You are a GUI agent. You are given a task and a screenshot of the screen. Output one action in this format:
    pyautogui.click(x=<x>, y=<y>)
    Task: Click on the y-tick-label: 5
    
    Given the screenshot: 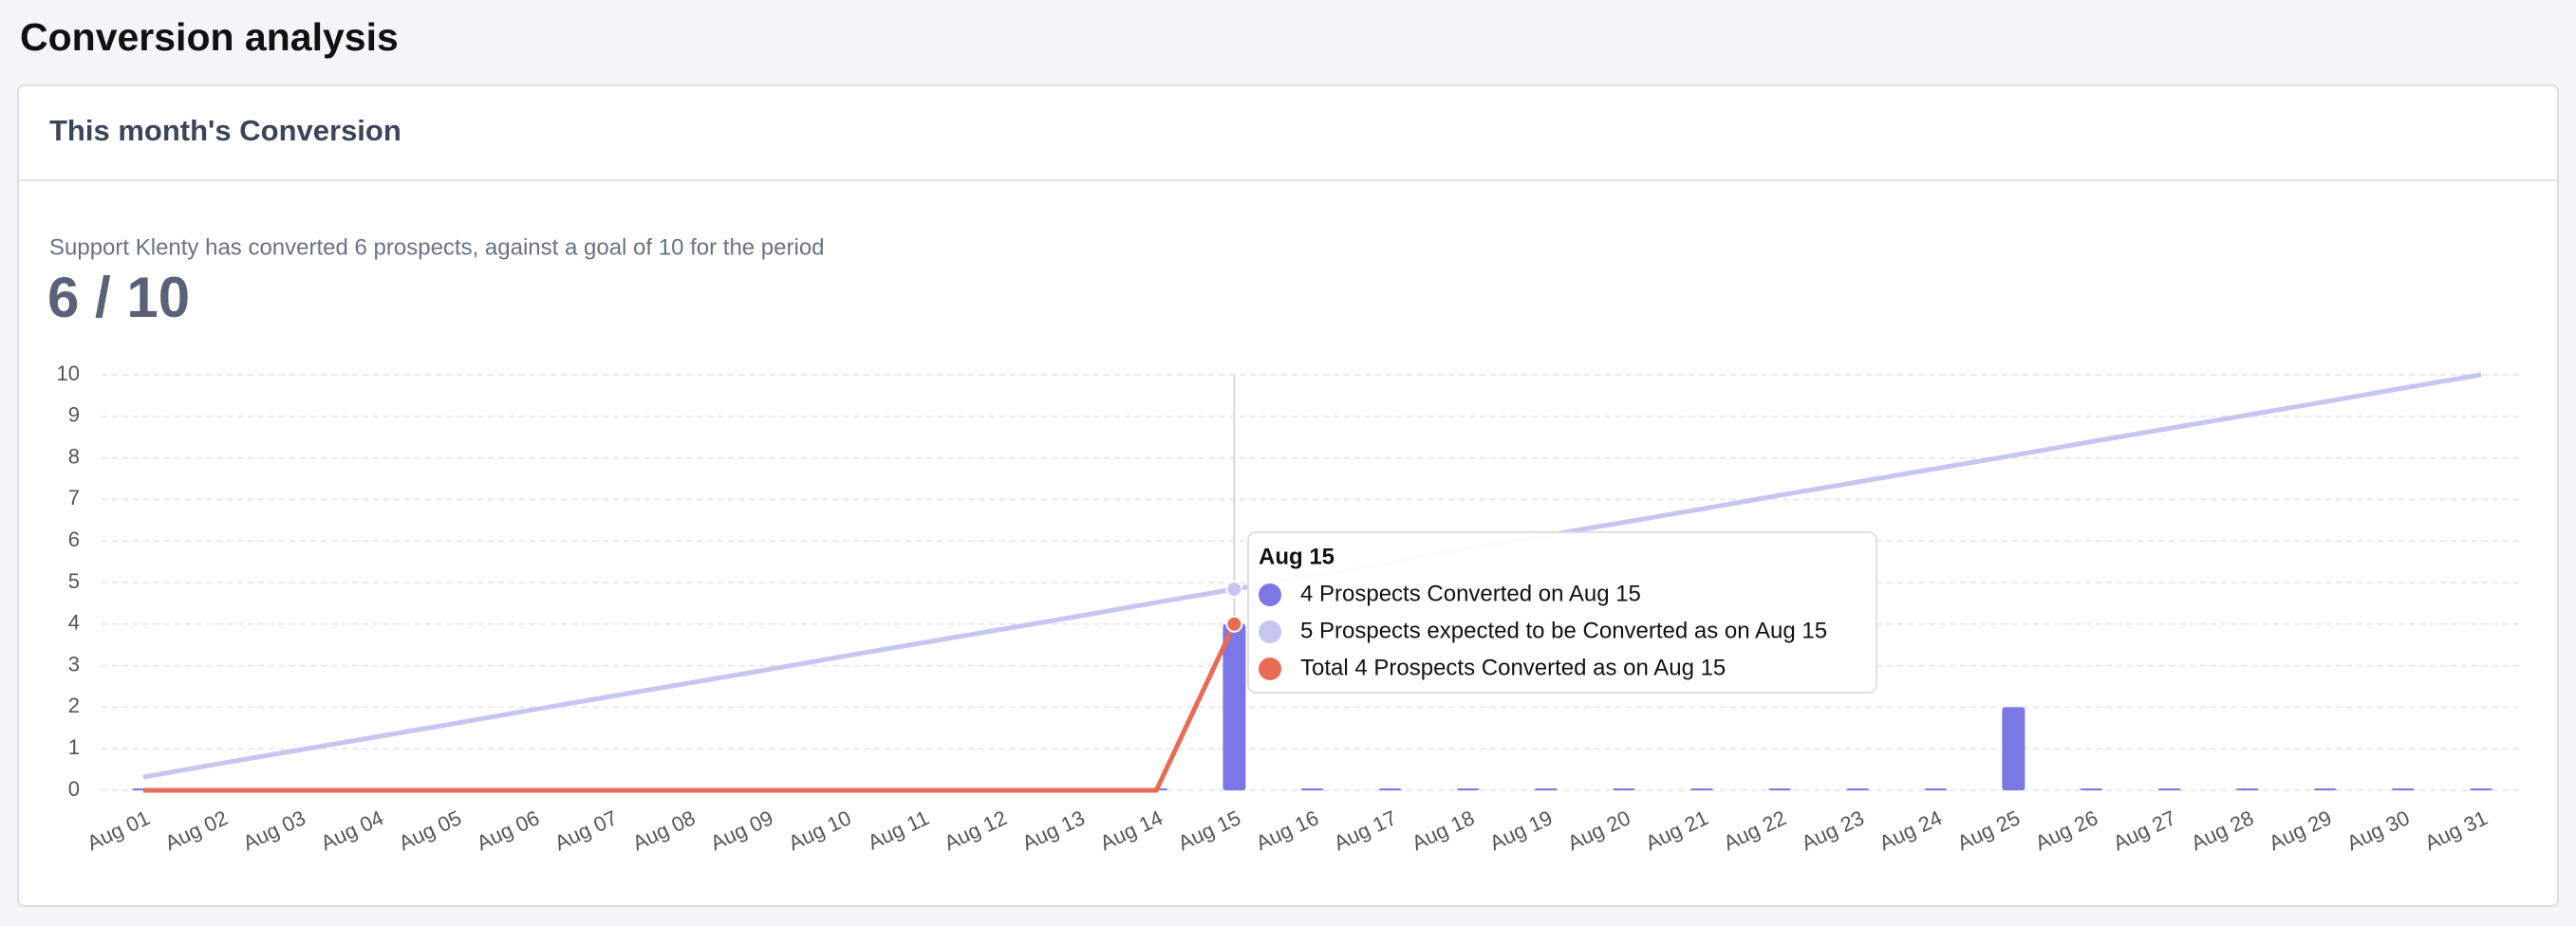 What is the action you would take?
    pyautogui.click(x=74, y=581)
    